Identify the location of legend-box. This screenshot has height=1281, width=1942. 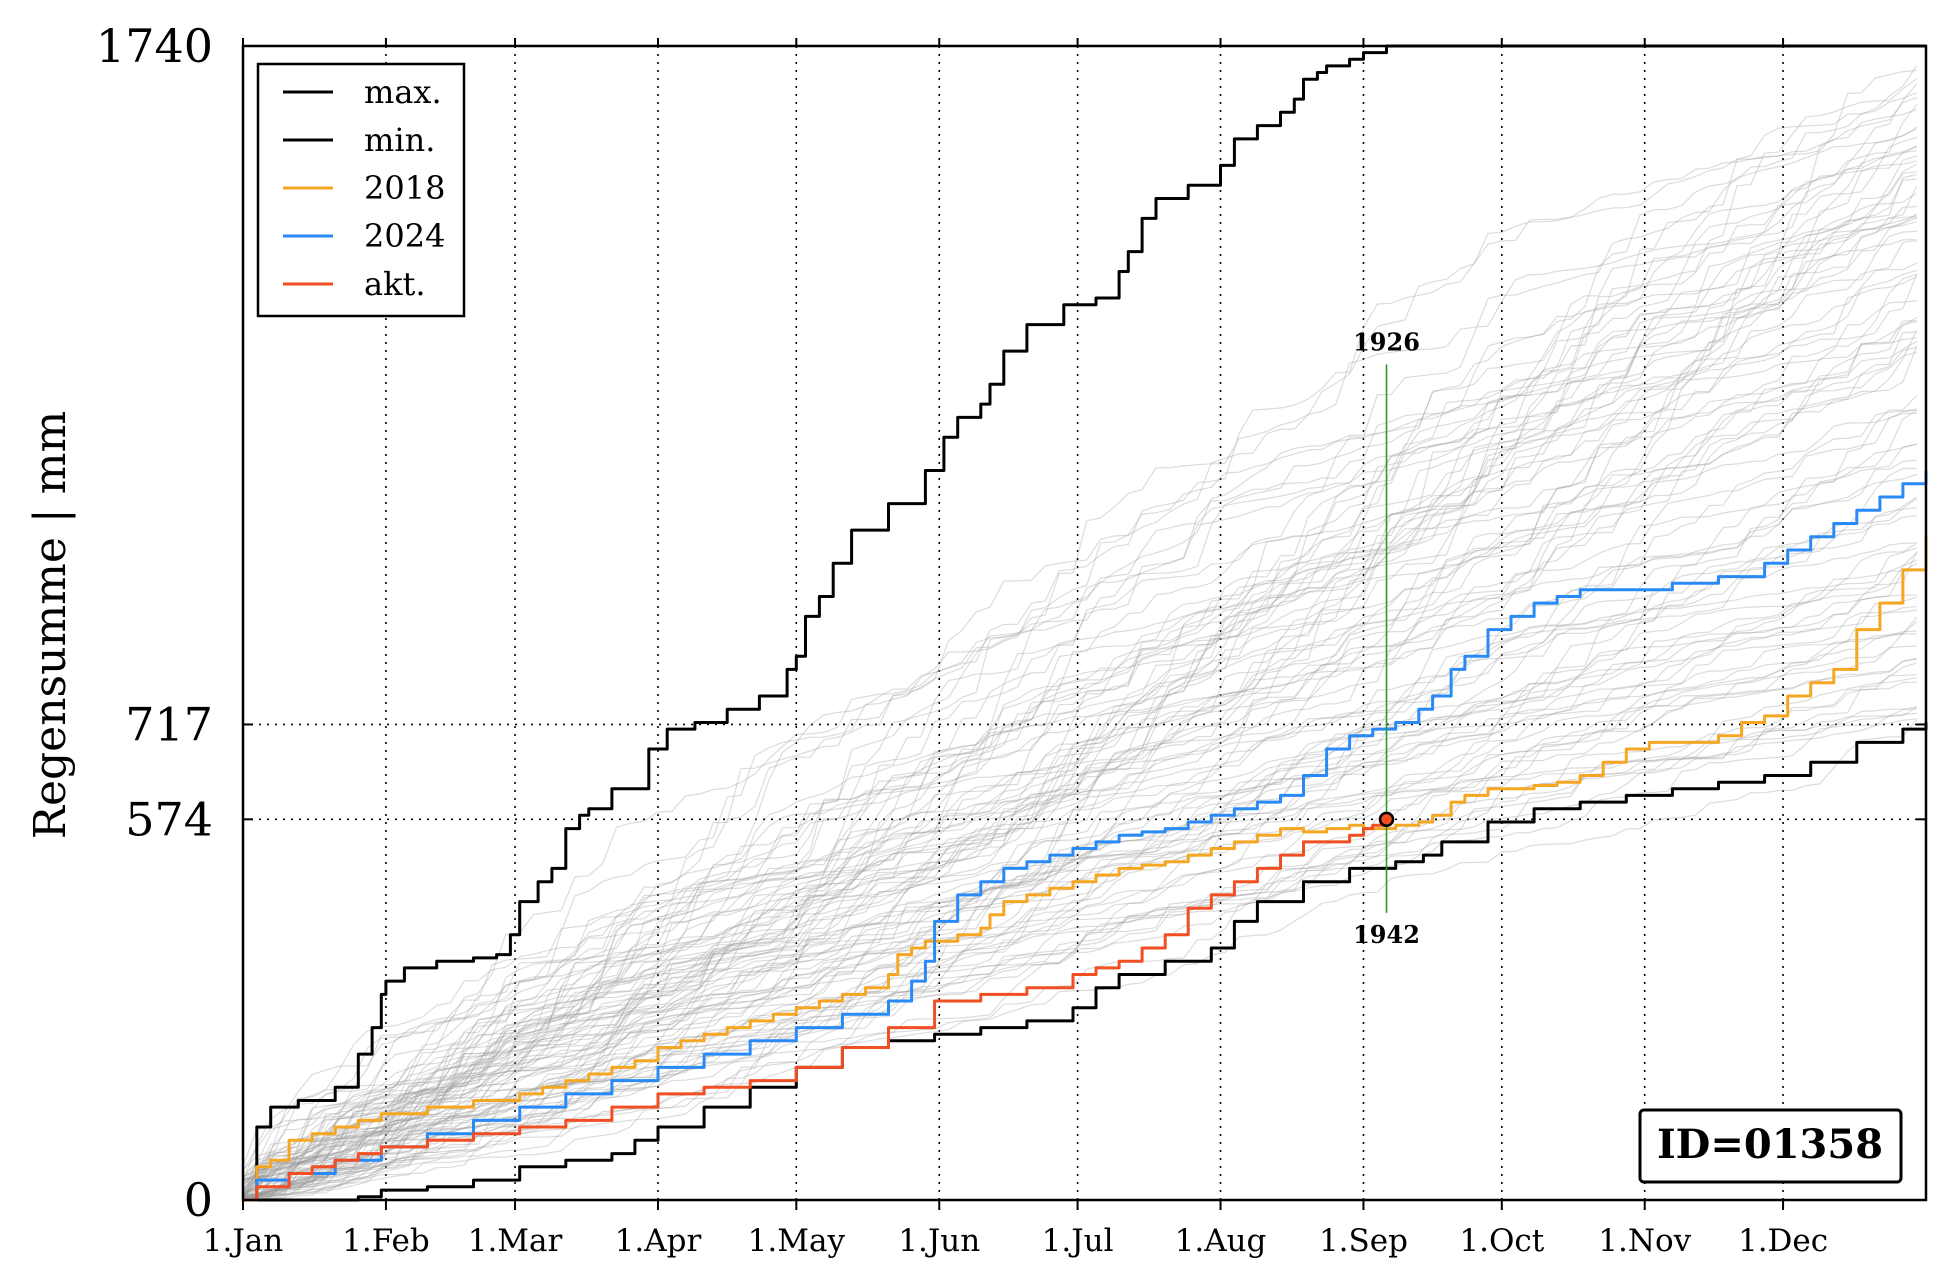
(361, 190).